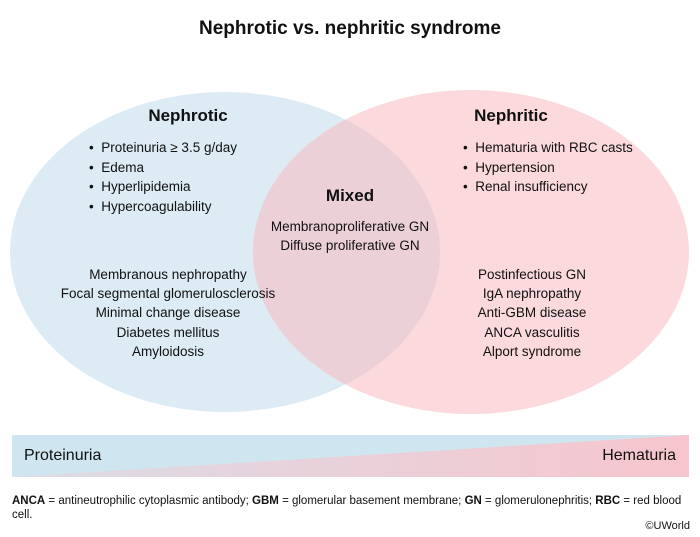 The height and width of the screenshot is (537, 700). What do you see at coordinates (532, 274) in the screenshot?
I see `nephritic-disease: Postinfectious GN` at bounding box center [532, 274].